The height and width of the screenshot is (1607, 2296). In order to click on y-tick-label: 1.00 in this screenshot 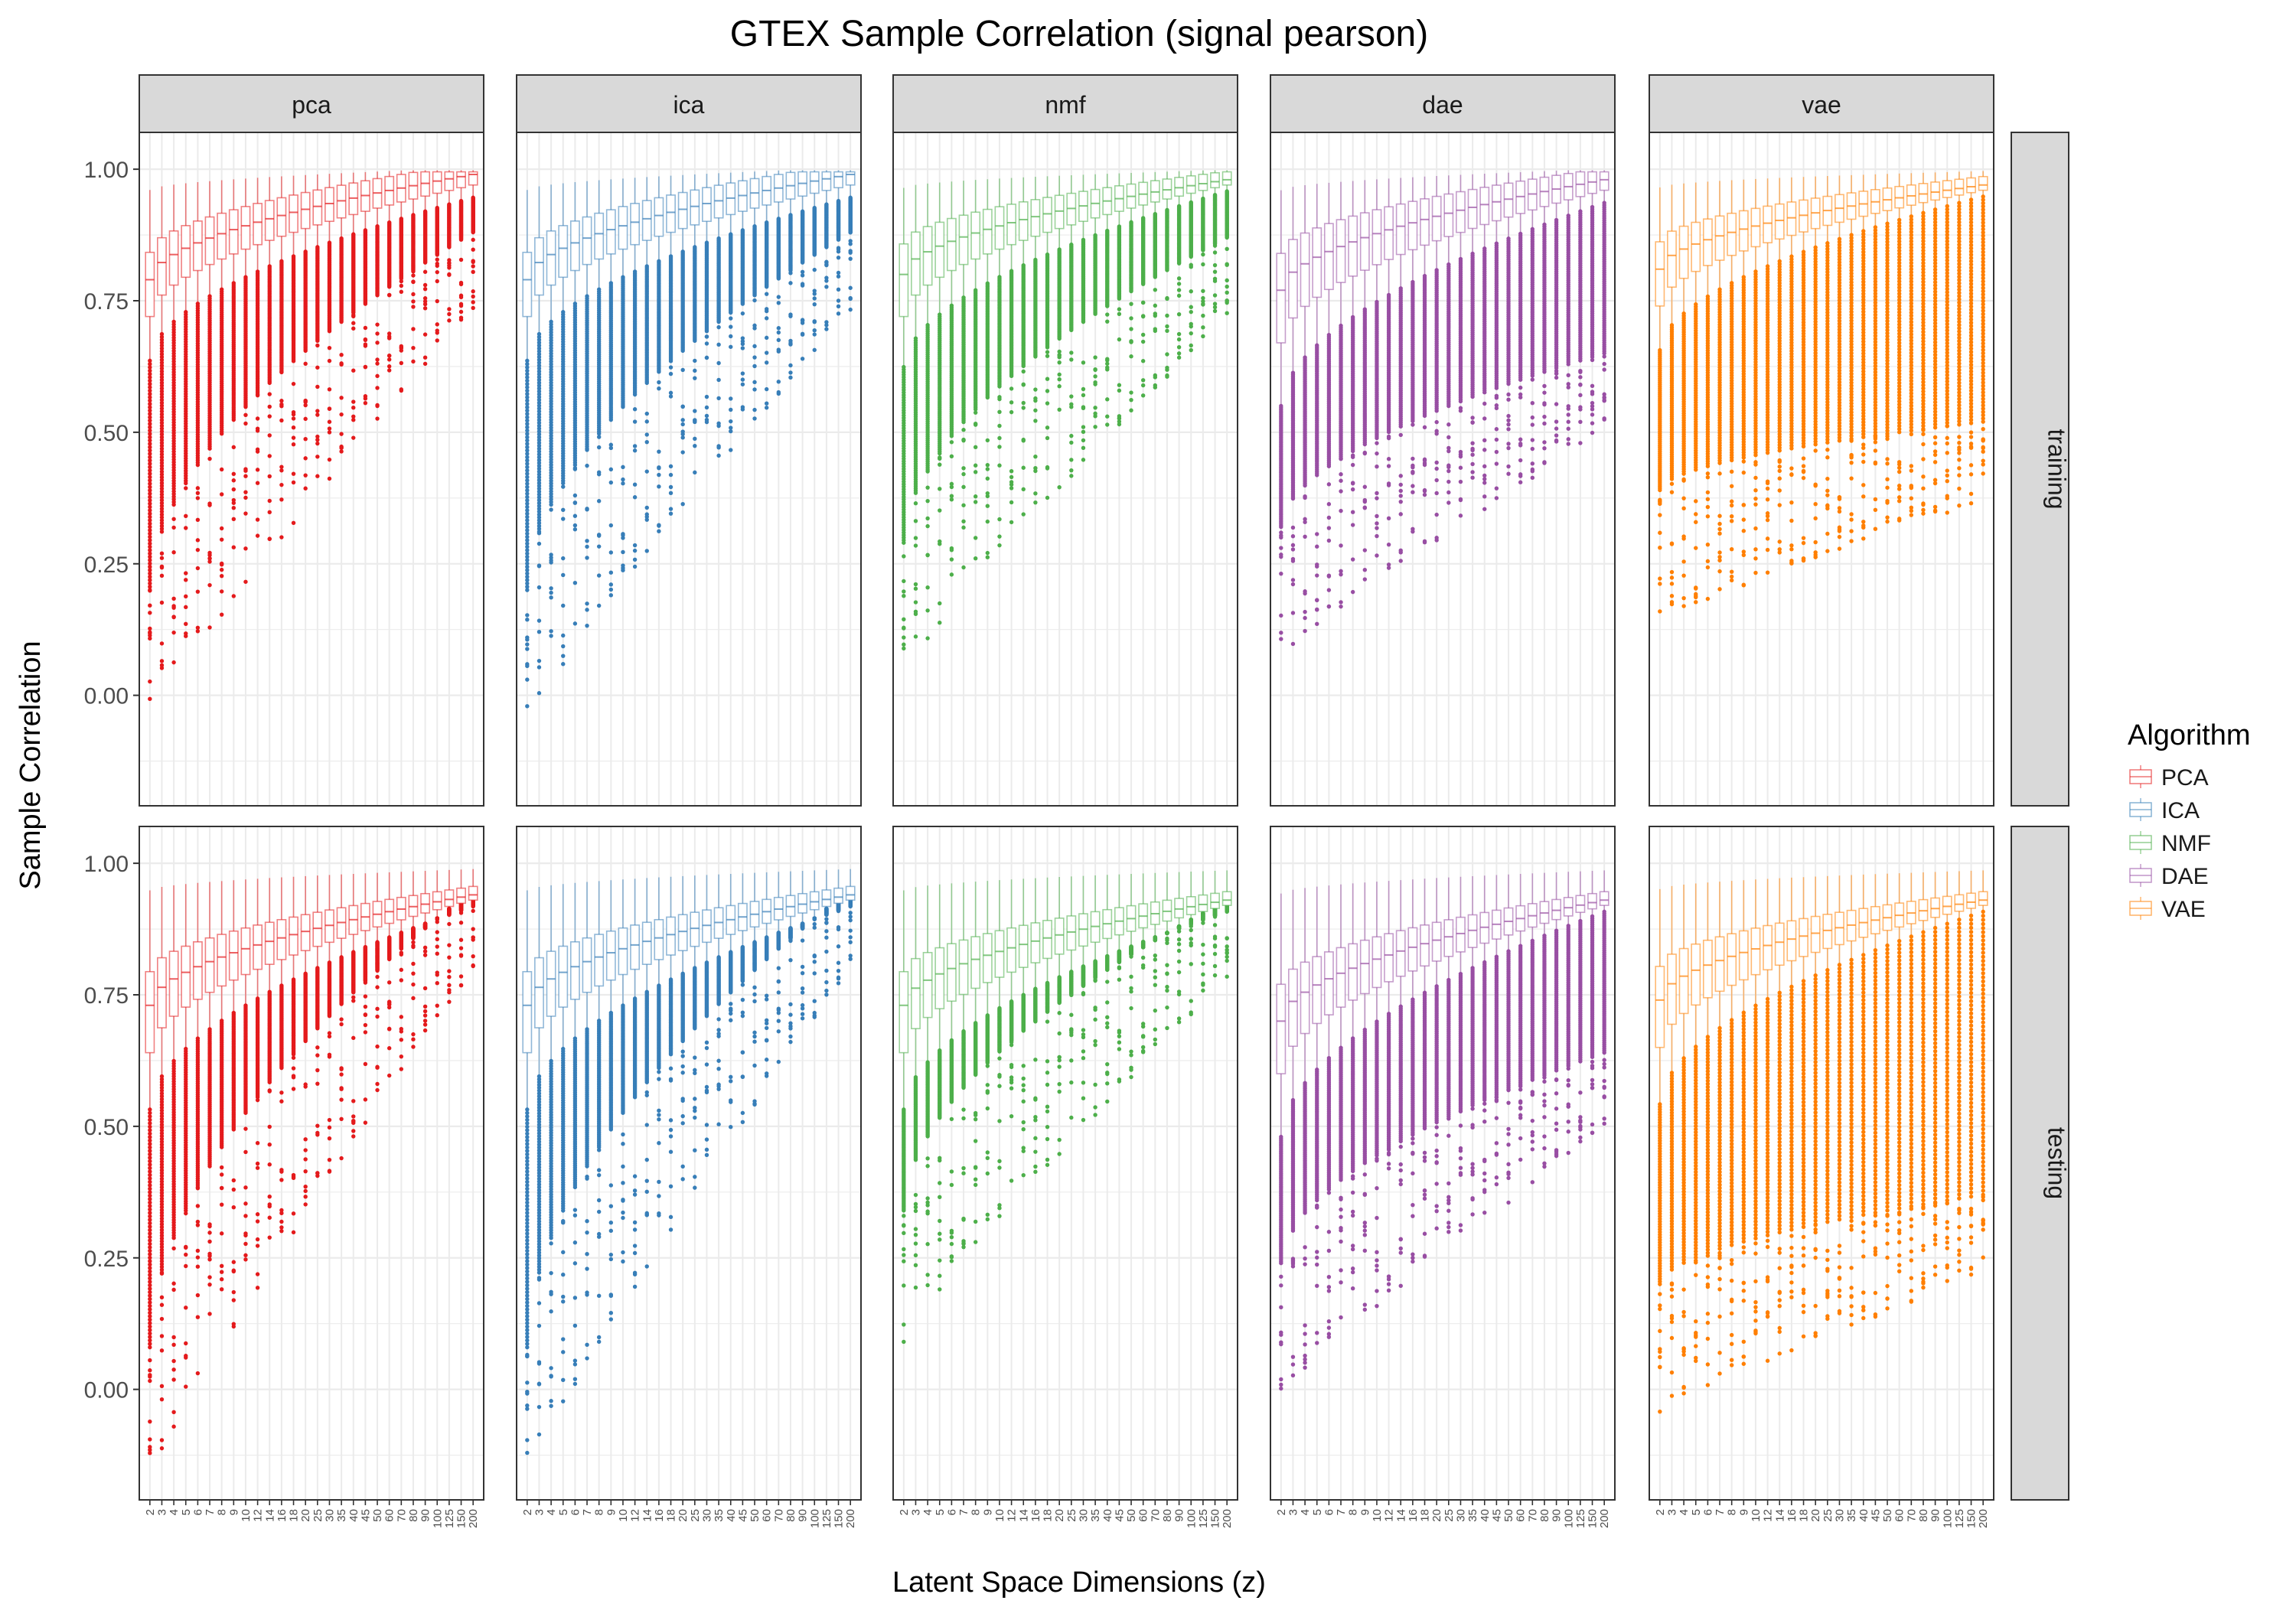, I will do `click(106, 864)`.